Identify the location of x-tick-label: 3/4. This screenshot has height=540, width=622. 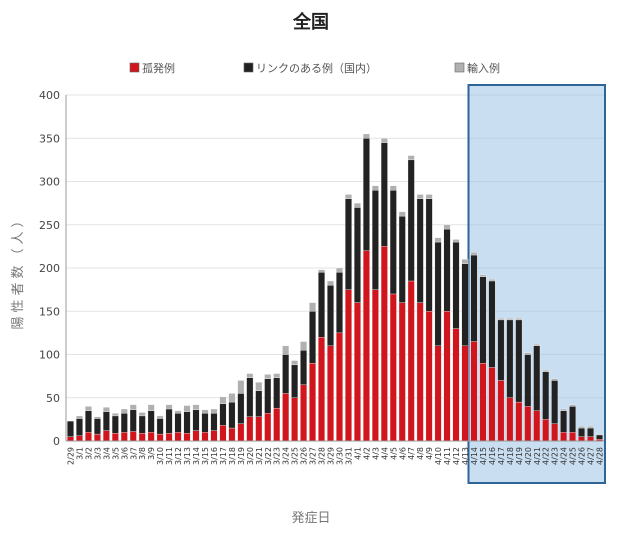
(106, 453).